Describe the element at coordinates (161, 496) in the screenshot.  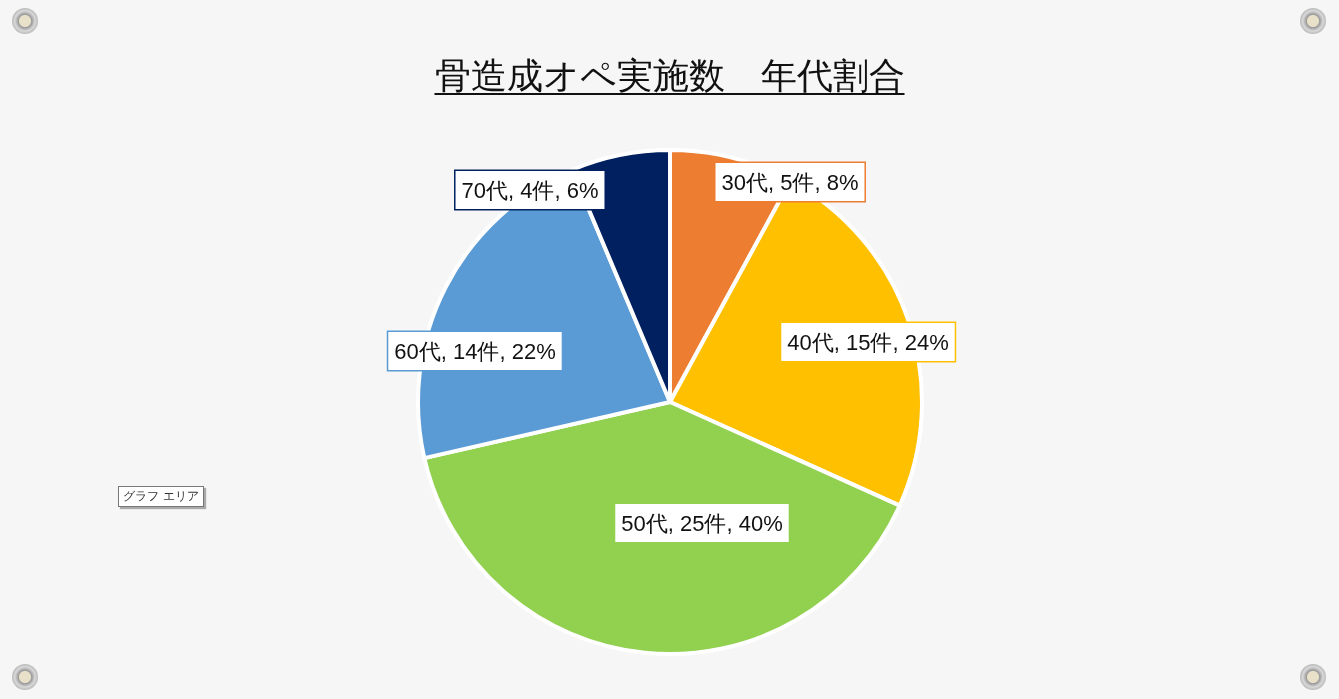
I see `text: グラフ エリア` at that location.